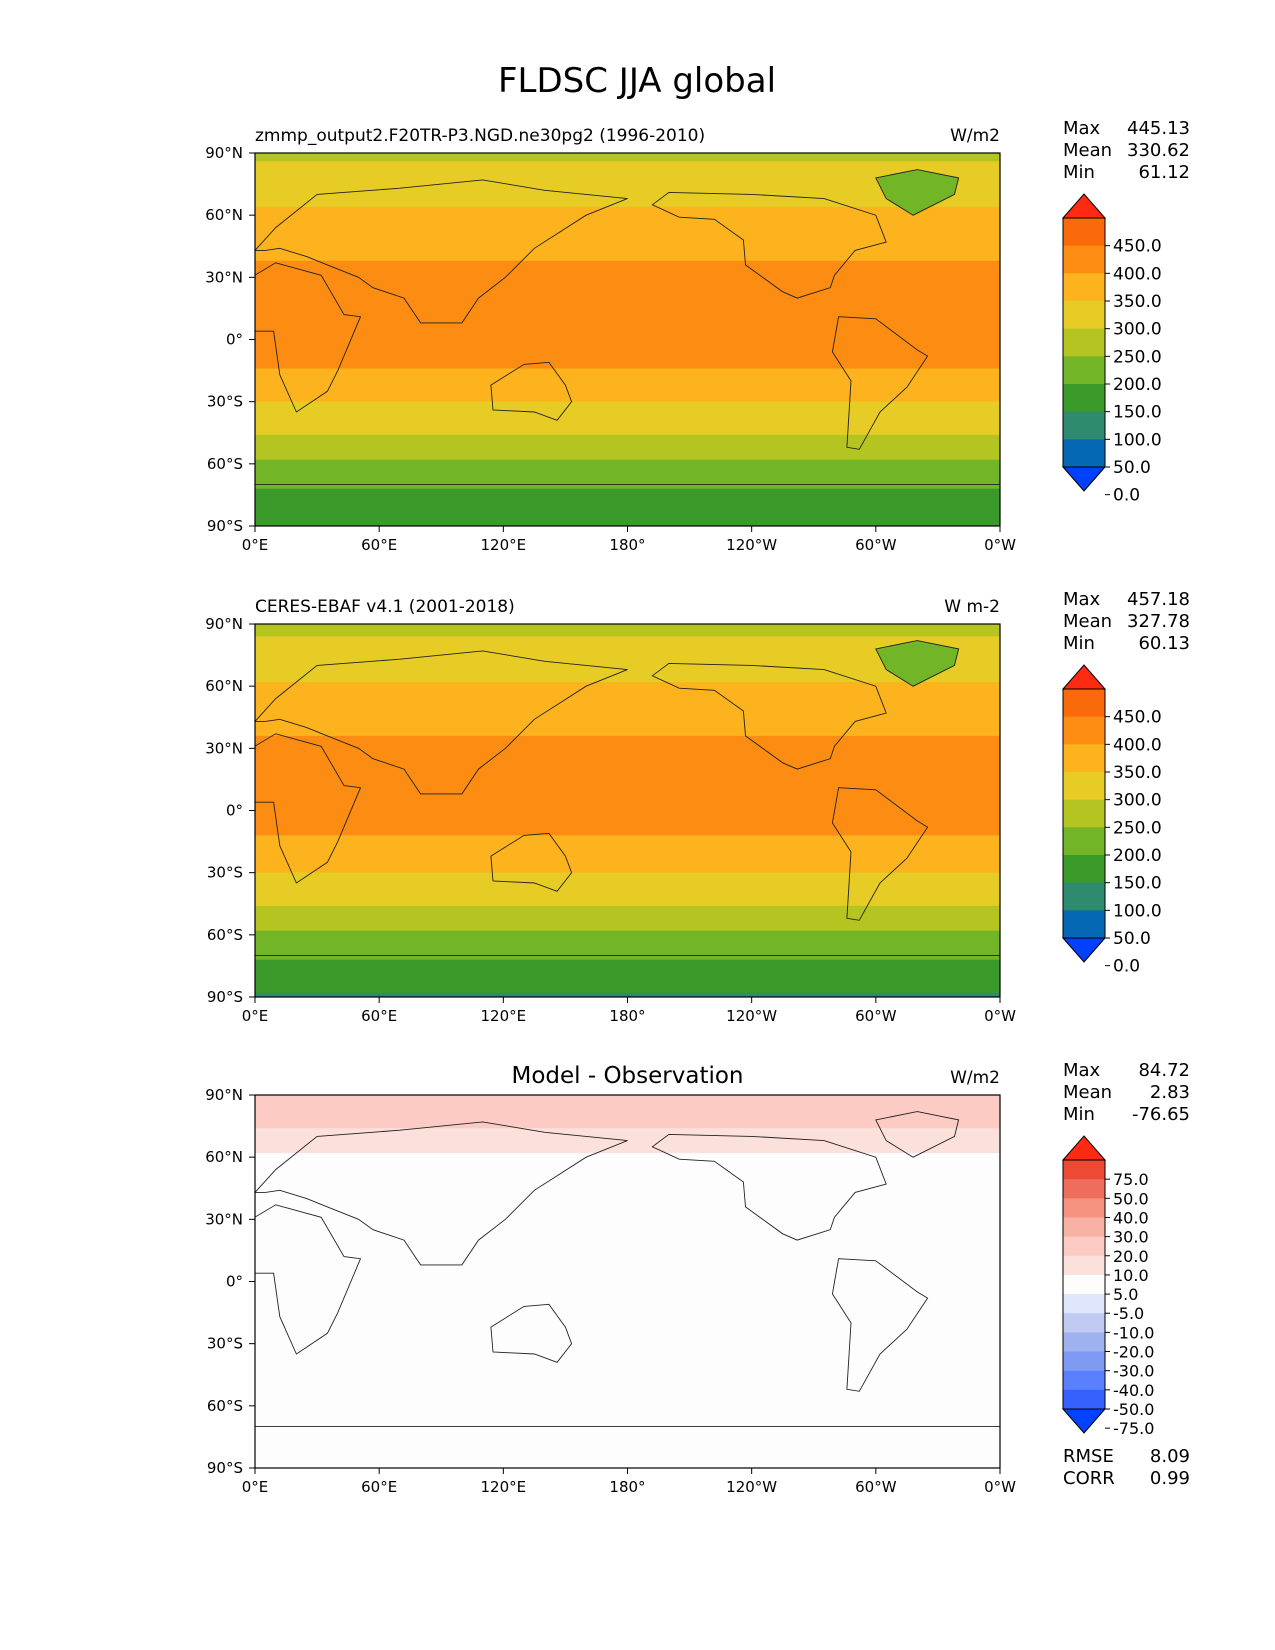 Image resolution: width=1275 pixels, height=1650 pixels. Describe the element at coordinates (1084, 479) in the screenshot. I see `colorbar-extend-min` at that location.